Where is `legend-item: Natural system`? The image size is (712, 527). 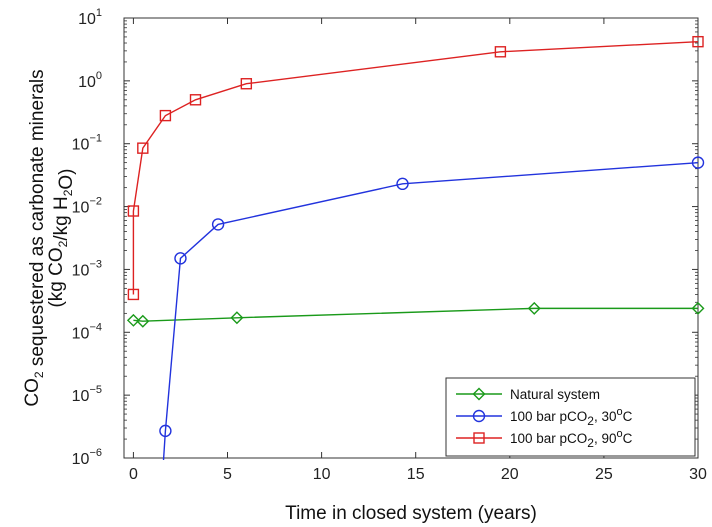
legend-item: Natural system is located at coordinates (528, 394).